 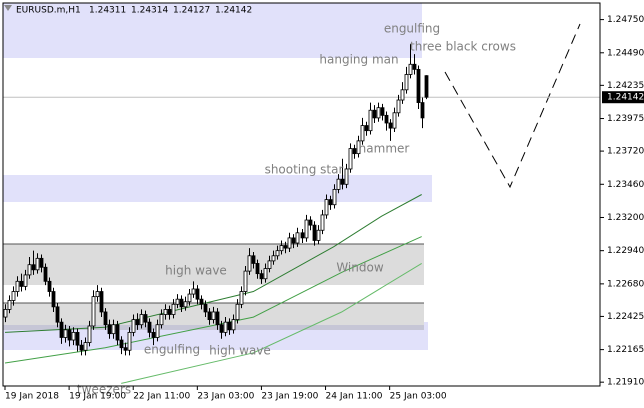 What do you see at coordinates (625, 383) in the screenshot?
I see `y-tick-label: 1.21910` at bounding box center [625, 383].